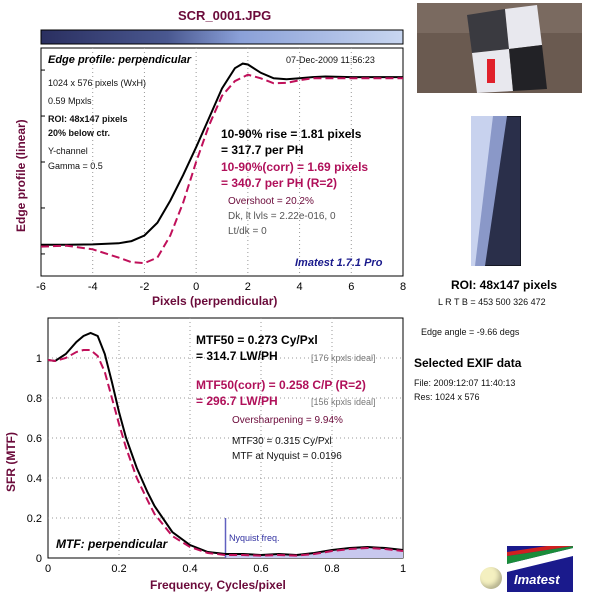  What do you see at coordinates (222, 37) in the screenshot?
I see `edge-gradient-bar` at bounding box center [222, 37].